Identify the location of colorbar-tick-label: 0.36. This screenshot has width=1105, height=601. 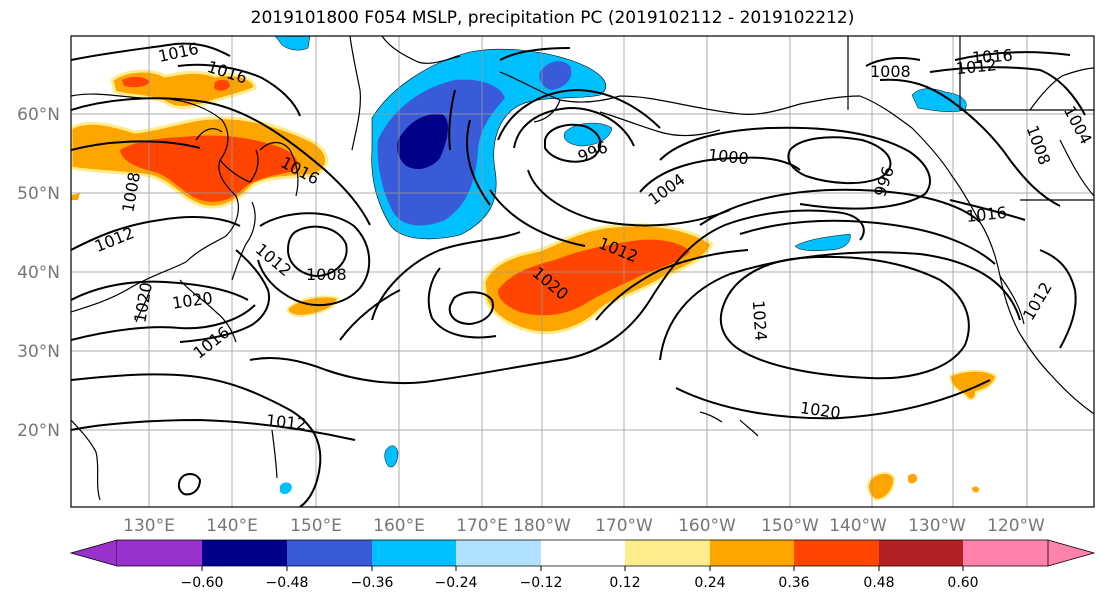
(793, 583).